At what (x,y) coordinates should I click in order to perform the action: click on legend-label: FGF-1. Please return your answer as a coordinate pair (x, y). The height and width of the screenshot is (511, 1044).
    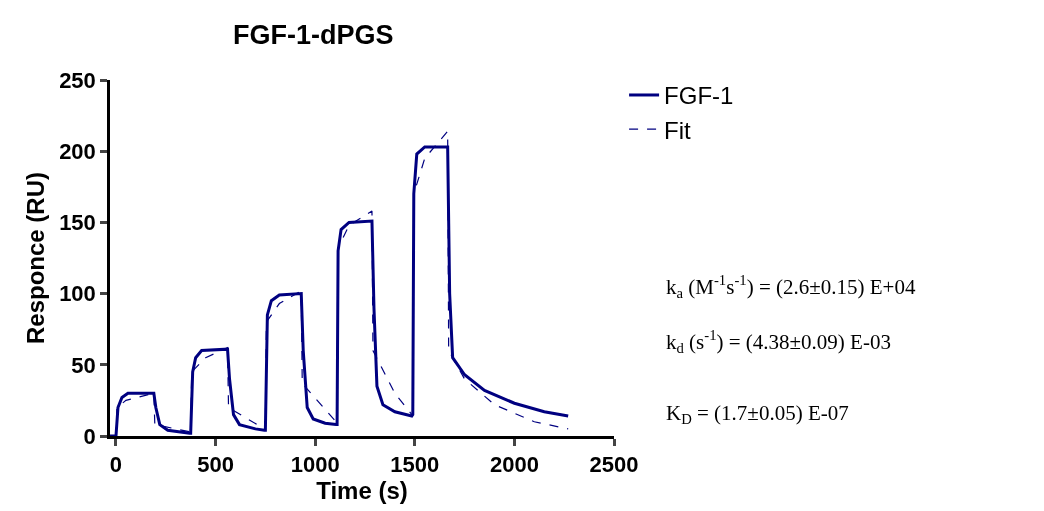
    Looking at the image, I should click on (699, 96).